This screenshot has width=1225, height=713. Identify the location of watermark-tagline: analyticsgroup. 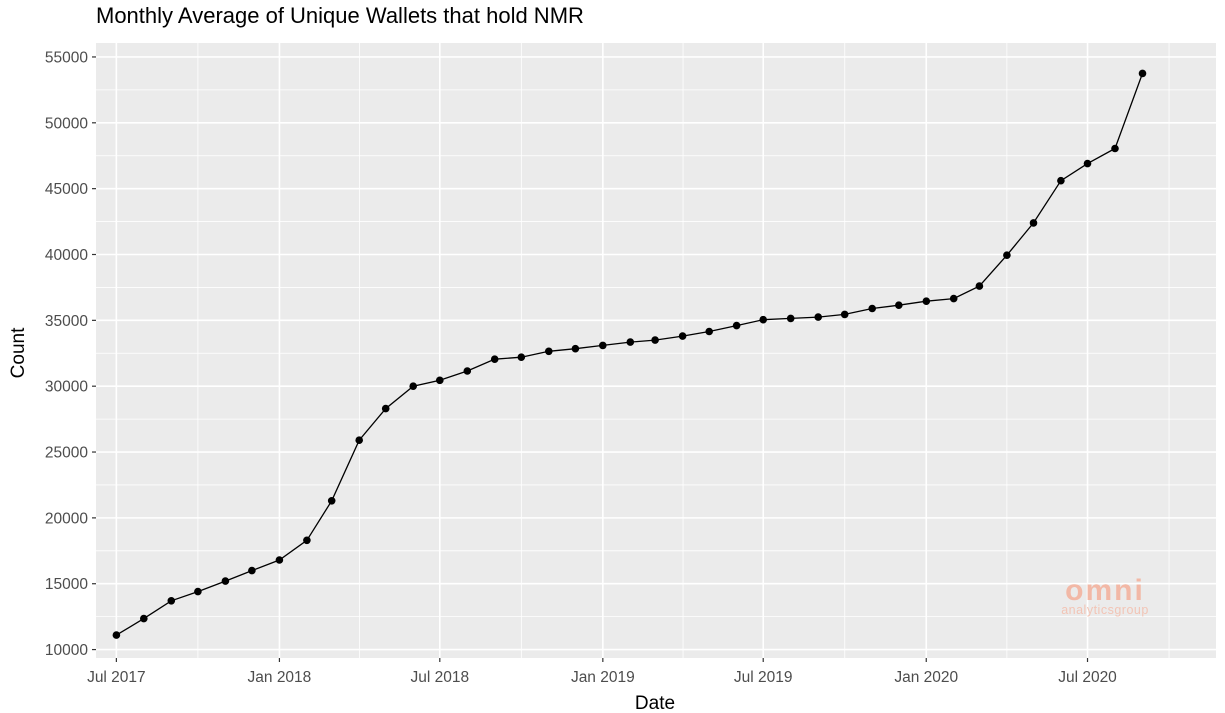
(1105, 610).